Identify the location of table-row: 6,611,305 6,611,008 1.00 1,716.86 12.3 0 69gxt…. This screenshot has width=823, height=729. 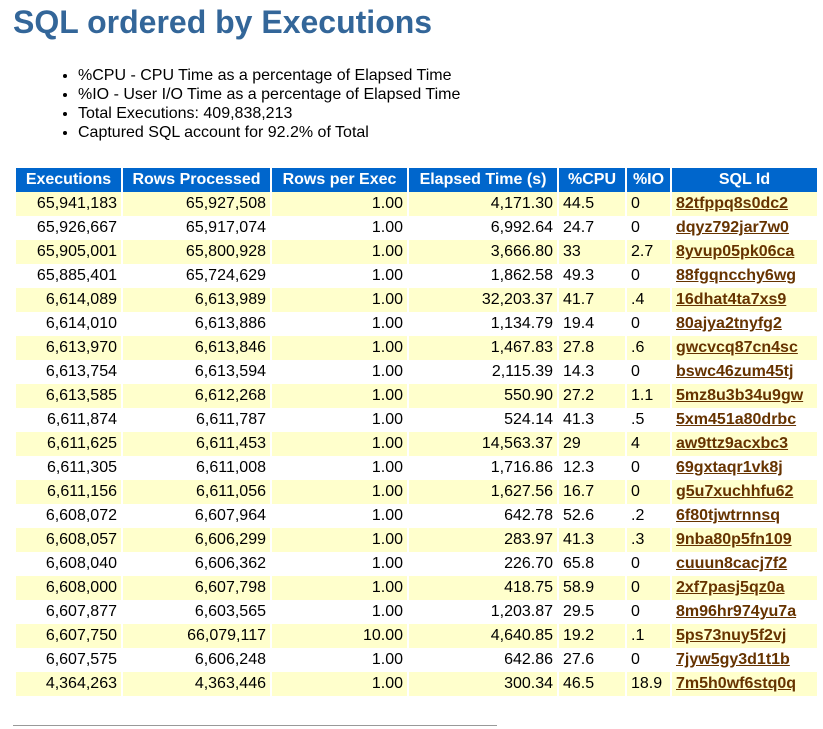
(416, 468).